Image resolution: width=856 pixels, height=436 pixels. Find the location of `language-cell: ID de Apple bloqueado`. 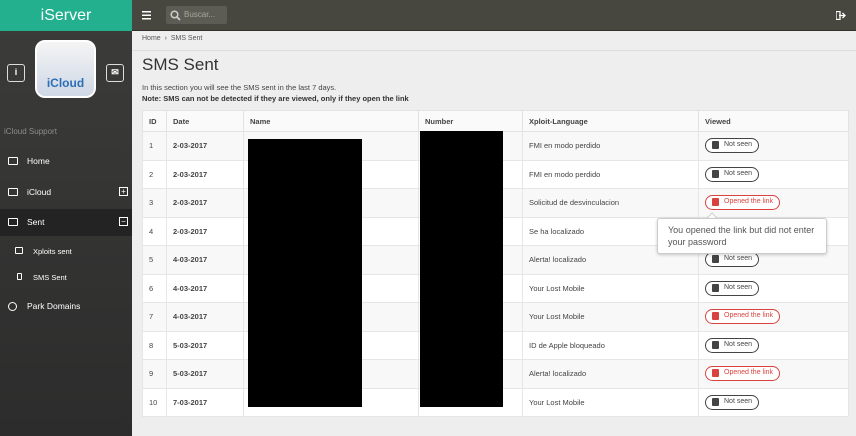

language-cell: ID de Apple bloqueado is located at coordinates (610, 345).